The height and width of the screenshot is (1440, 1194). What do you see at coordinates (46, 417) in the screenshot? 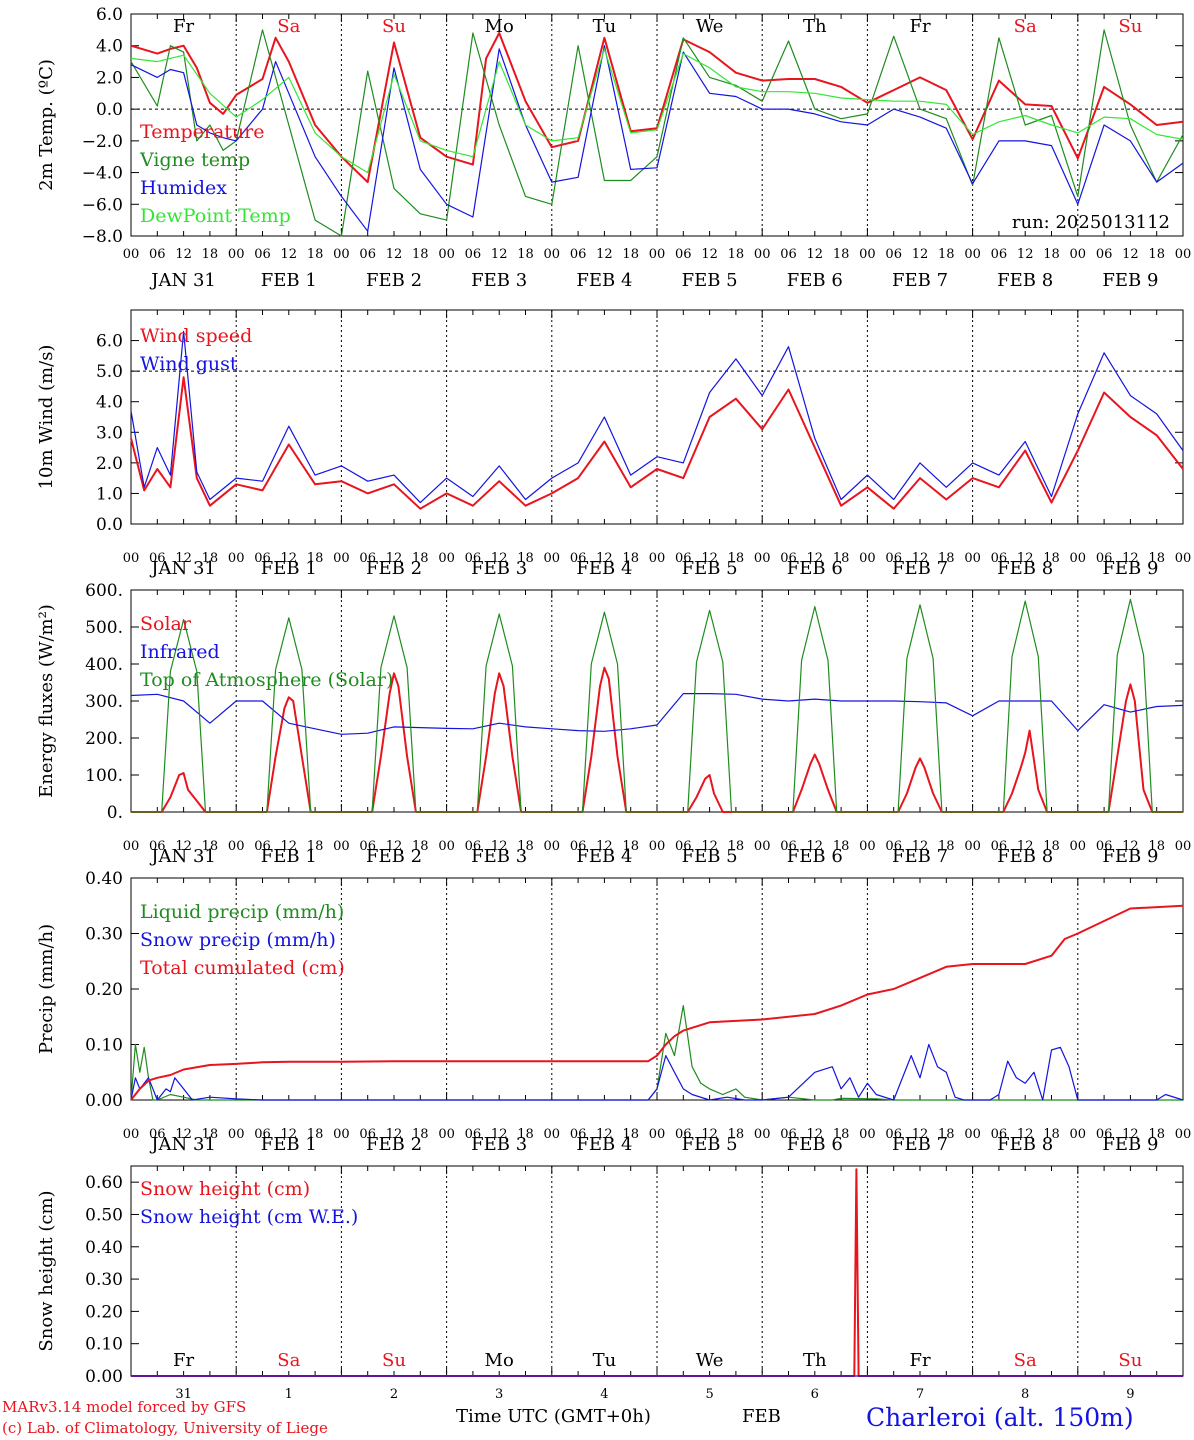
I see `y-axis-label: 10m Wind (m/s)` at bounding box center [46, 417].